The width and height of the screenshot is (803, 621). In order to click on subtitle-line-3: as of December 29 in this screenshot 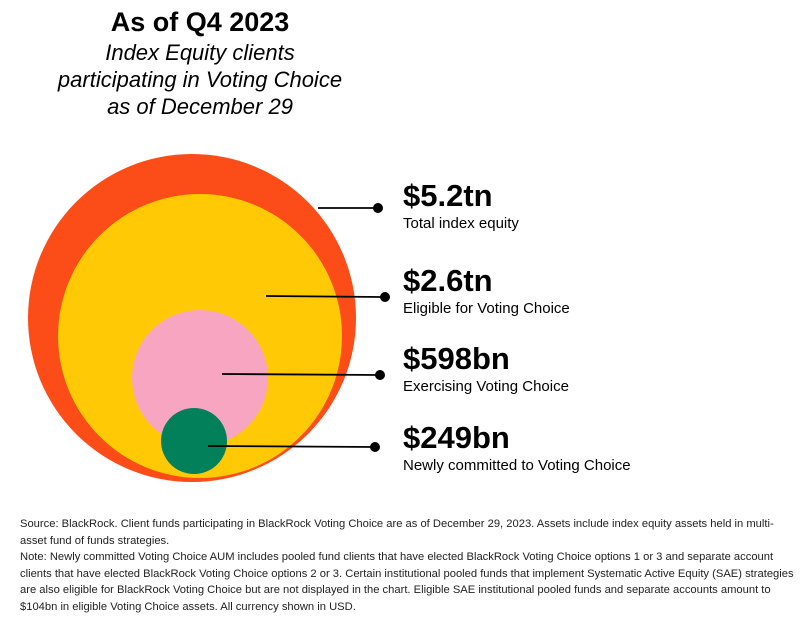, I will do `click(200, 106)`.